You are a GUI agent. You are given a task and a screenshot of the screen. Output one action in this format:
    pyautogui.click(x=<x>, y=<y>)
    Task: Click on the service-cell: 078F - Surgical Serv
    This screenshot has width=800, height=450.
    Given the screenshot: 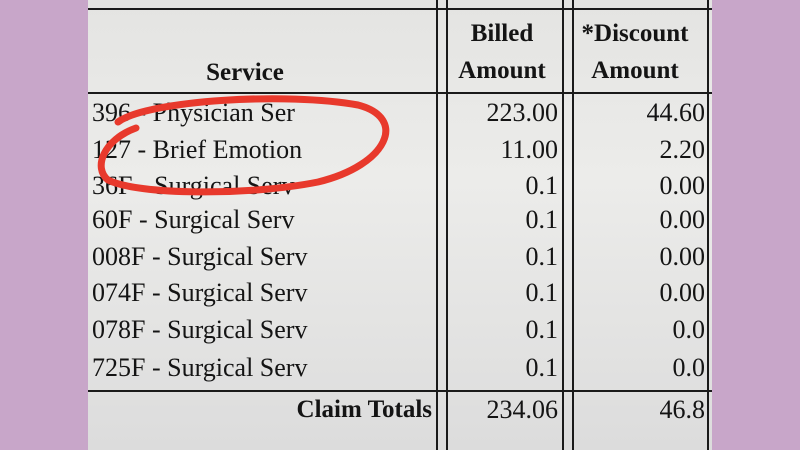 What is the action you would take?
    pyautogui.click(x=200, y=329)
    